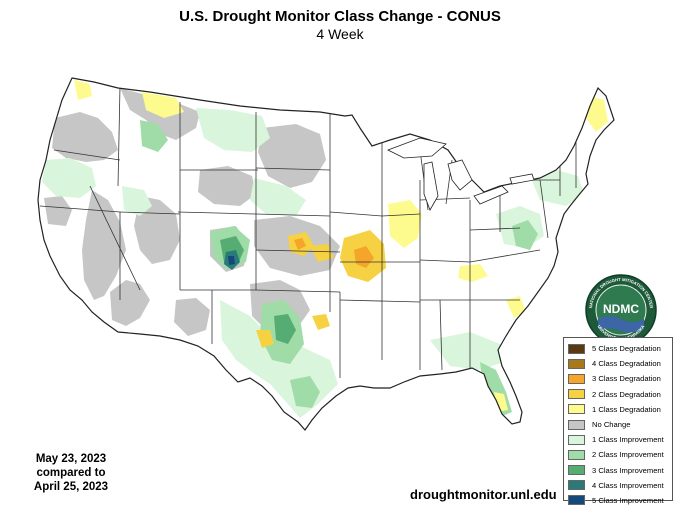  I want to click on improve3-texas, so click(285, 329).